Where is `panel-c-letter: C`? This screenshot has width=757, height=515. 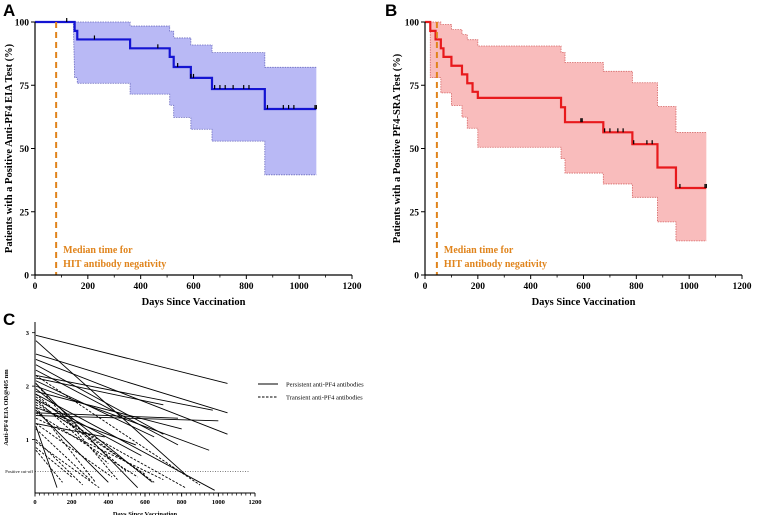
panel-c-letter: C is located at coordinates (9, 319).